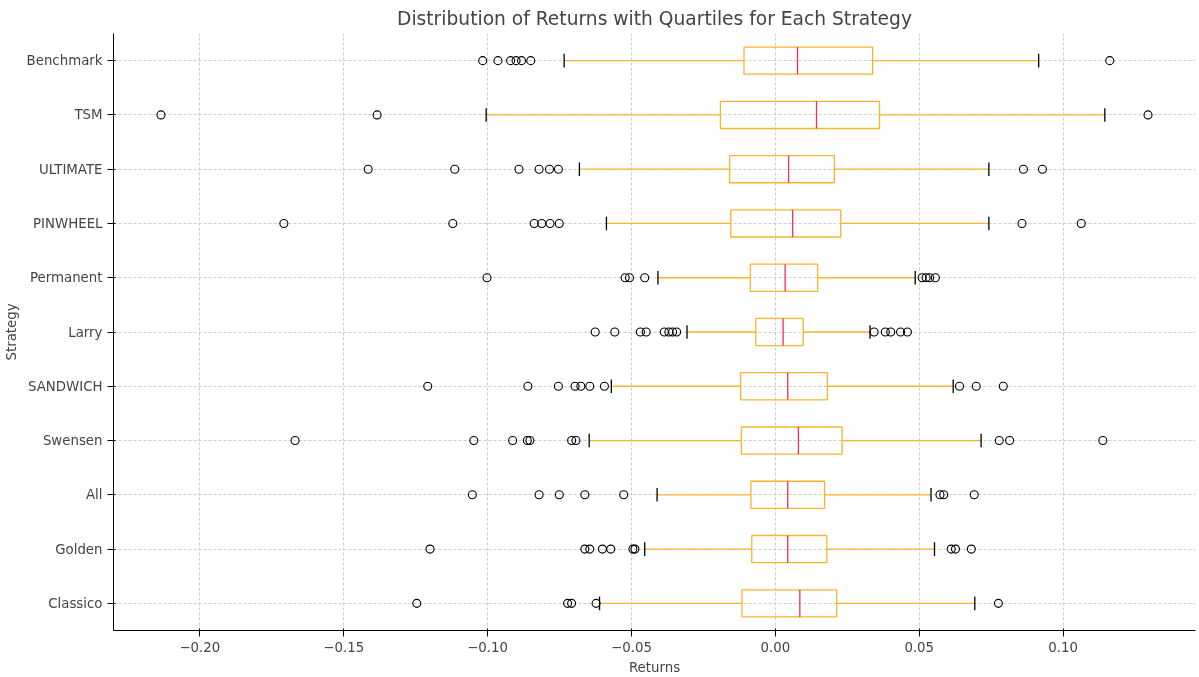  What do you see at coordinates (64, 61) in the screenshot?
I see `y-tick-label: Benchmark` at bounding box center [64, 61].